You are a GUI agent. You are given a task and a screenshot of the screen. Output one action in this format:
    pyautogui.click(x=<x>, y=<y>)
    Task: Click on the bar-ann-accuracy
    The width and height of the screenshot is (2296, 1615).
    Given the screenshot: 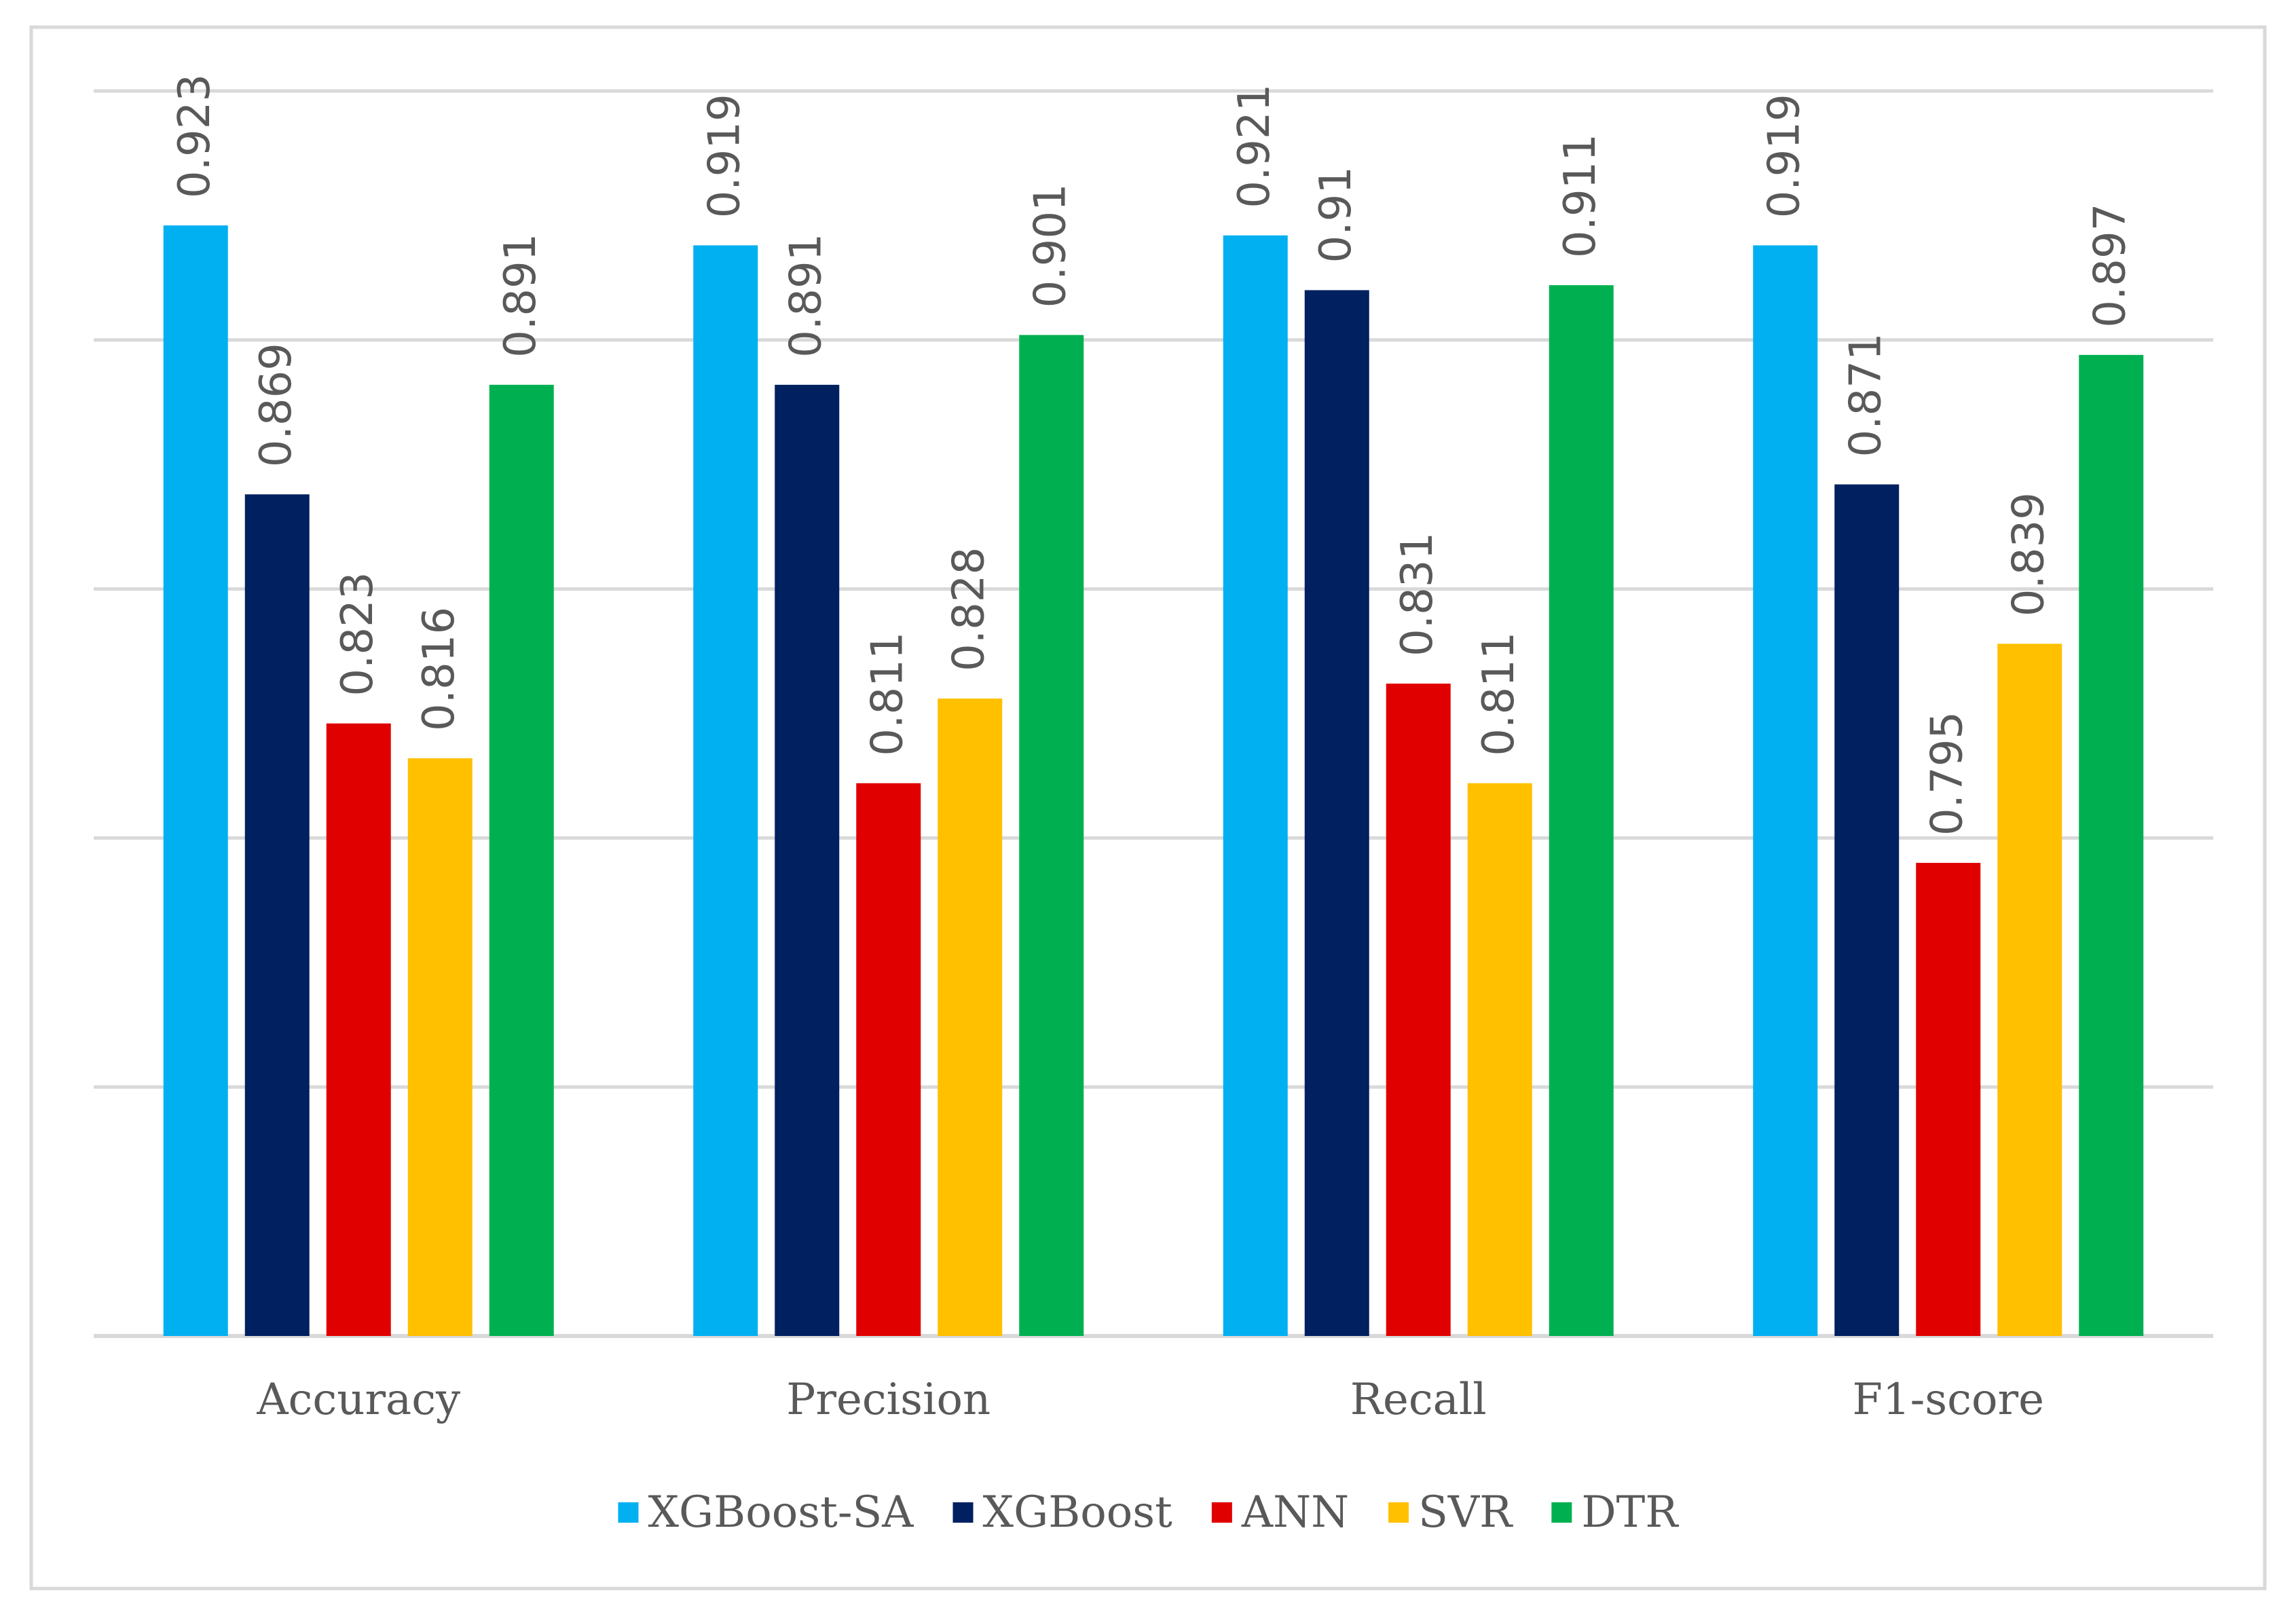 What is the action you would take?
    pyautogui.click(x=358, y=1029)
    